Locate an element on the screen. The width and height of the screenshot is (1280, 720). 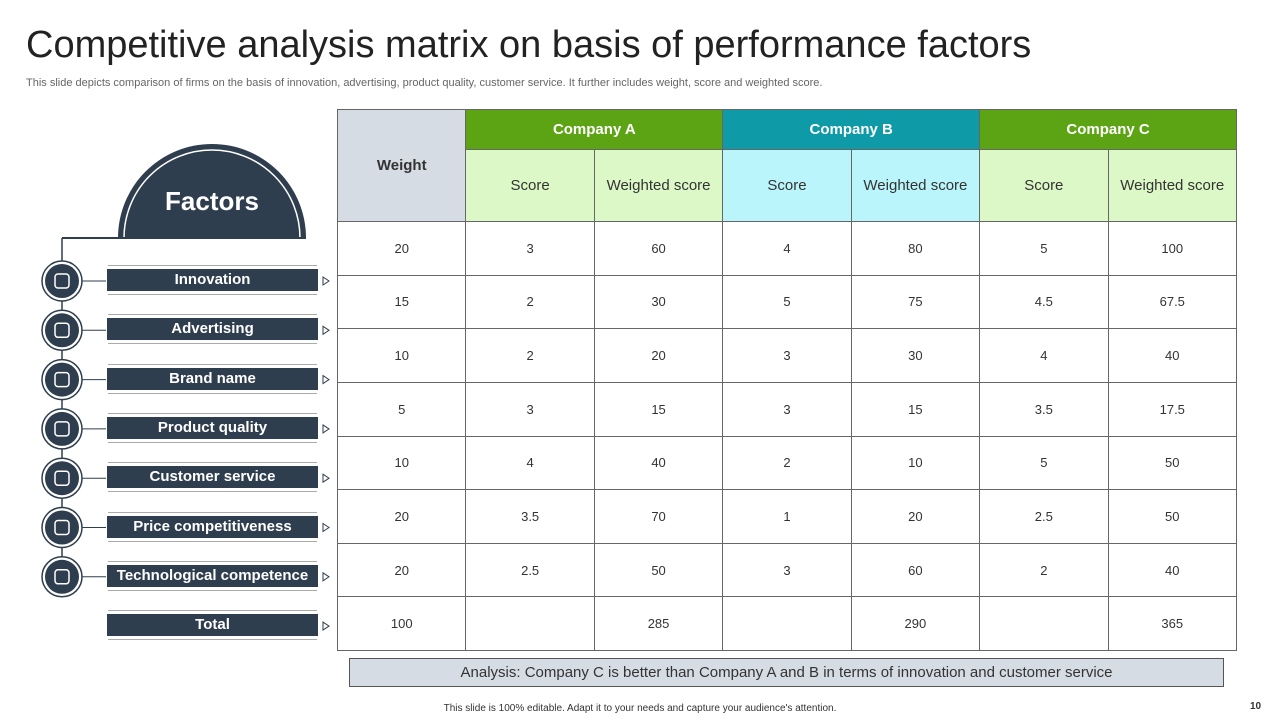
table-row: 20 2.5 50 3 60 2 40 is located at coordinates (787, 570).